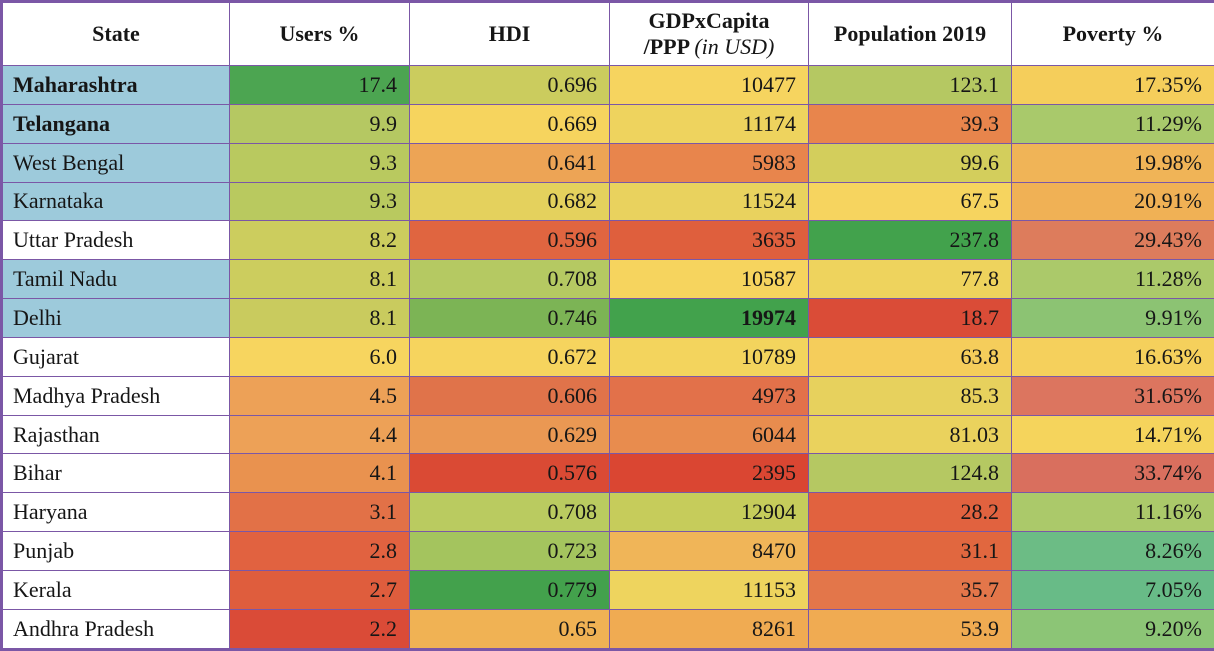 This screenshot has width=1214, height=651. I want to click on data-cell: 0.672, so click(509, 356).